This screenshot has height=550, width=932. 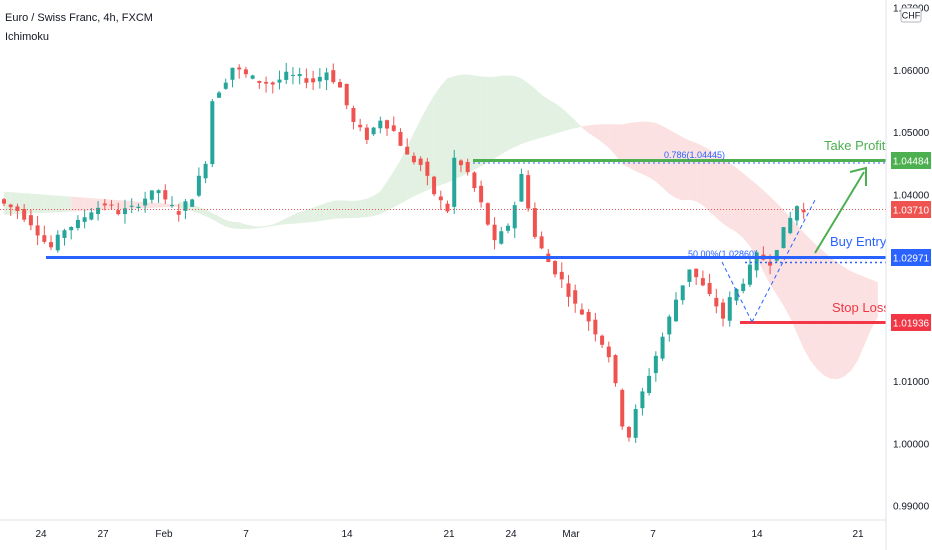 What do you see at coordinates (911, 133) in the screenshot?
I see `price-tick-label: 1.05000` at bounding box center [911, 133].